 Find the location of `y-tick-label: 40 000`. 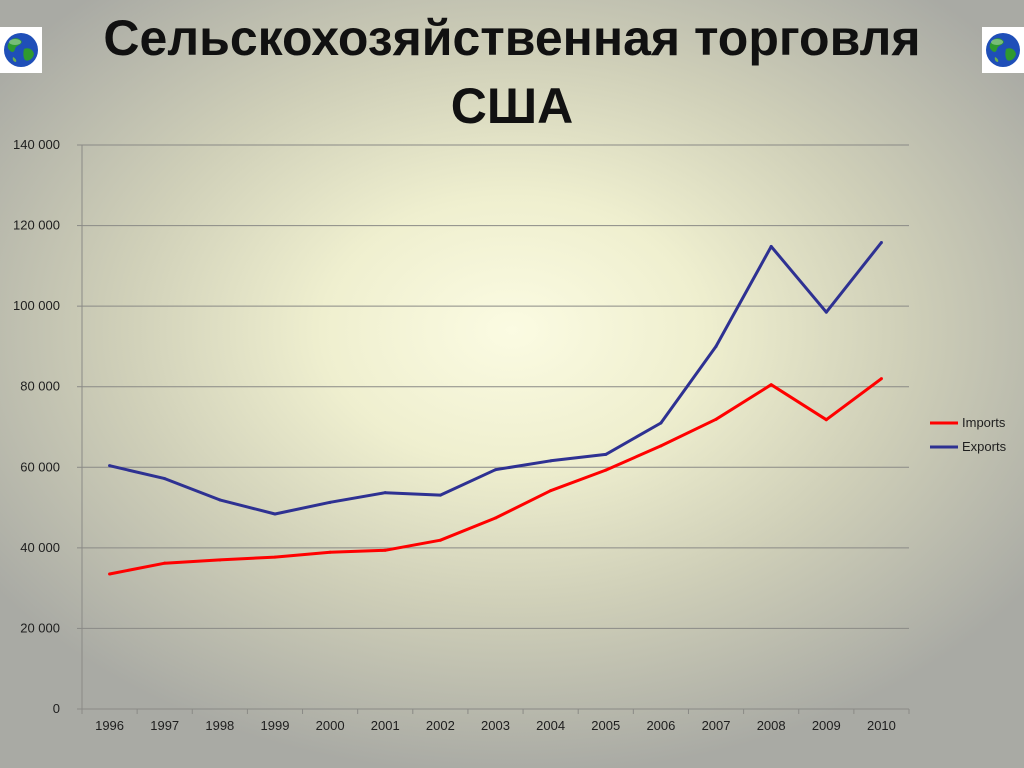

y-tick-label: 40 000 is located at coordinates (40, 547).